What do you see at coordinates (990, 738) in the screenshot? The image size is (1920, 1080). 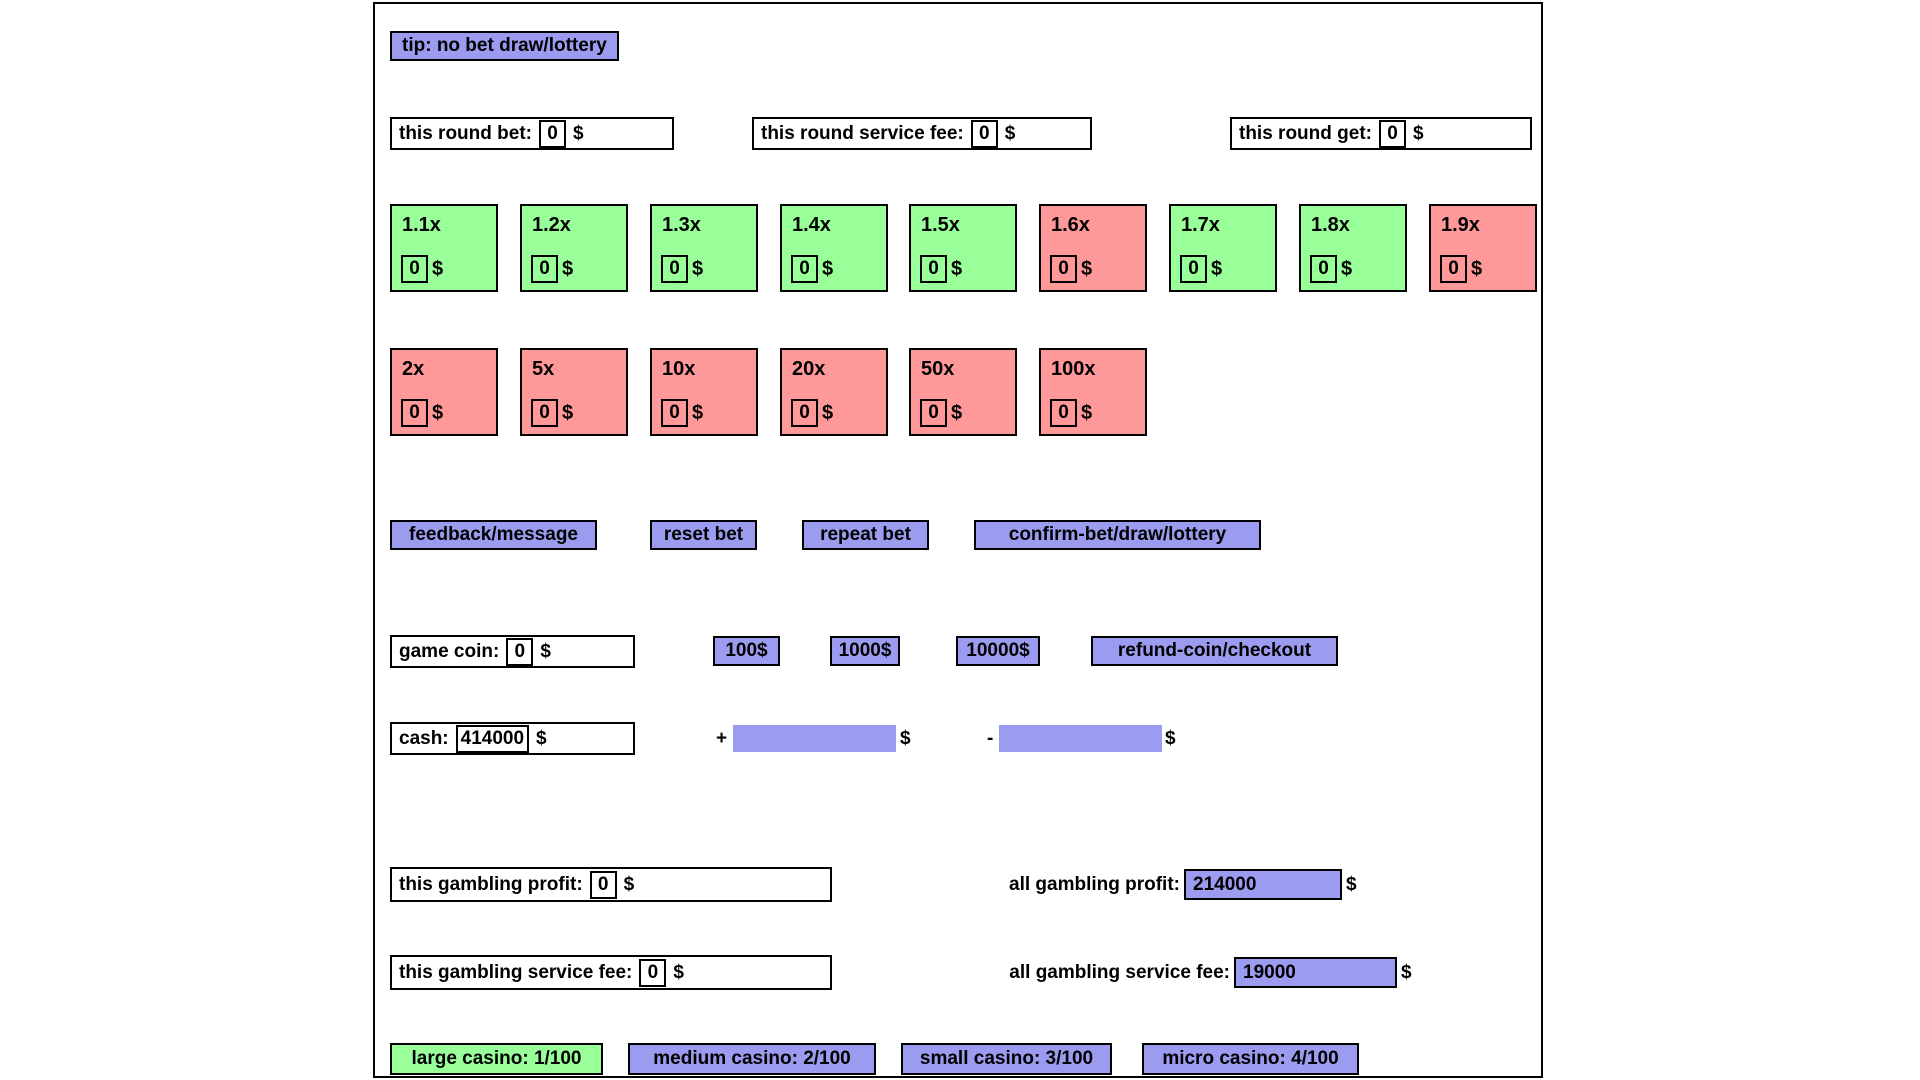 I see `minus-sign: -` at bounding box center [990, 738].